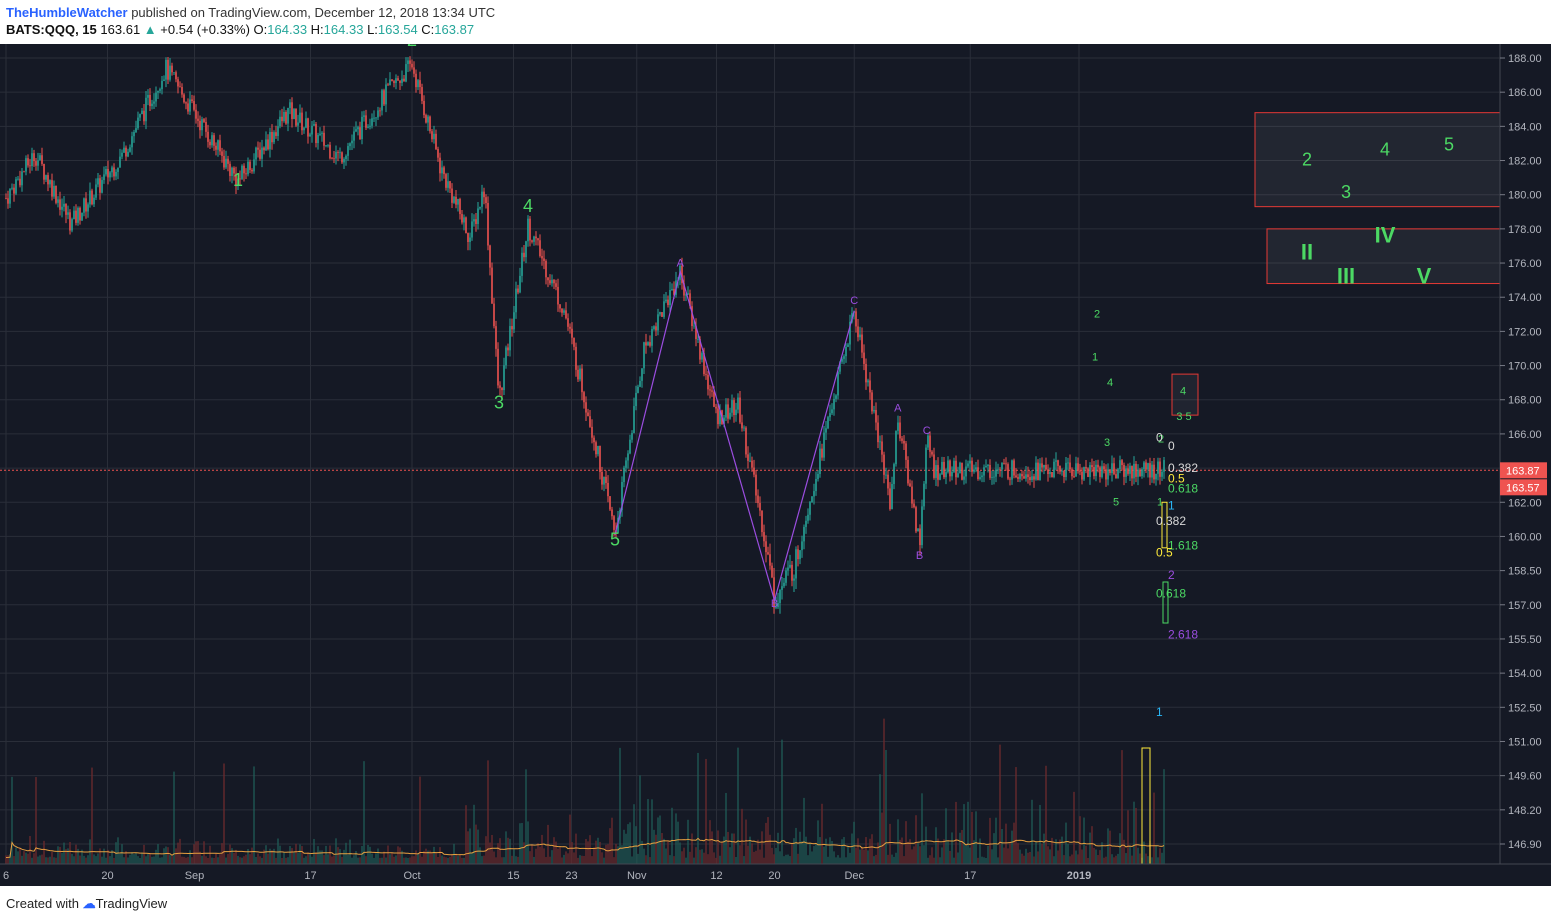 Image resolution: width=1551 pixels, height=922 pixels. Describe the element at coordinates (1525, 230) in the screenshot. I see `price-tick-label: 178.00` at that location.